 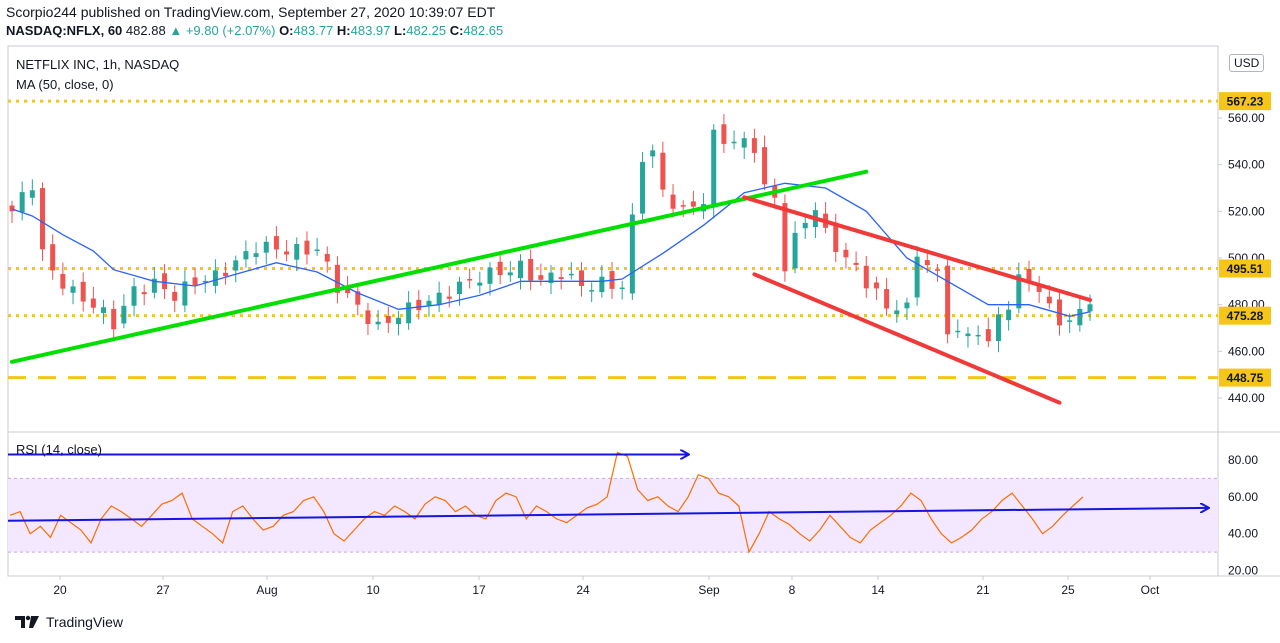 I want to click on symbol-label: NASDAQ:NFLX, 60, so click(x=64, y=30).